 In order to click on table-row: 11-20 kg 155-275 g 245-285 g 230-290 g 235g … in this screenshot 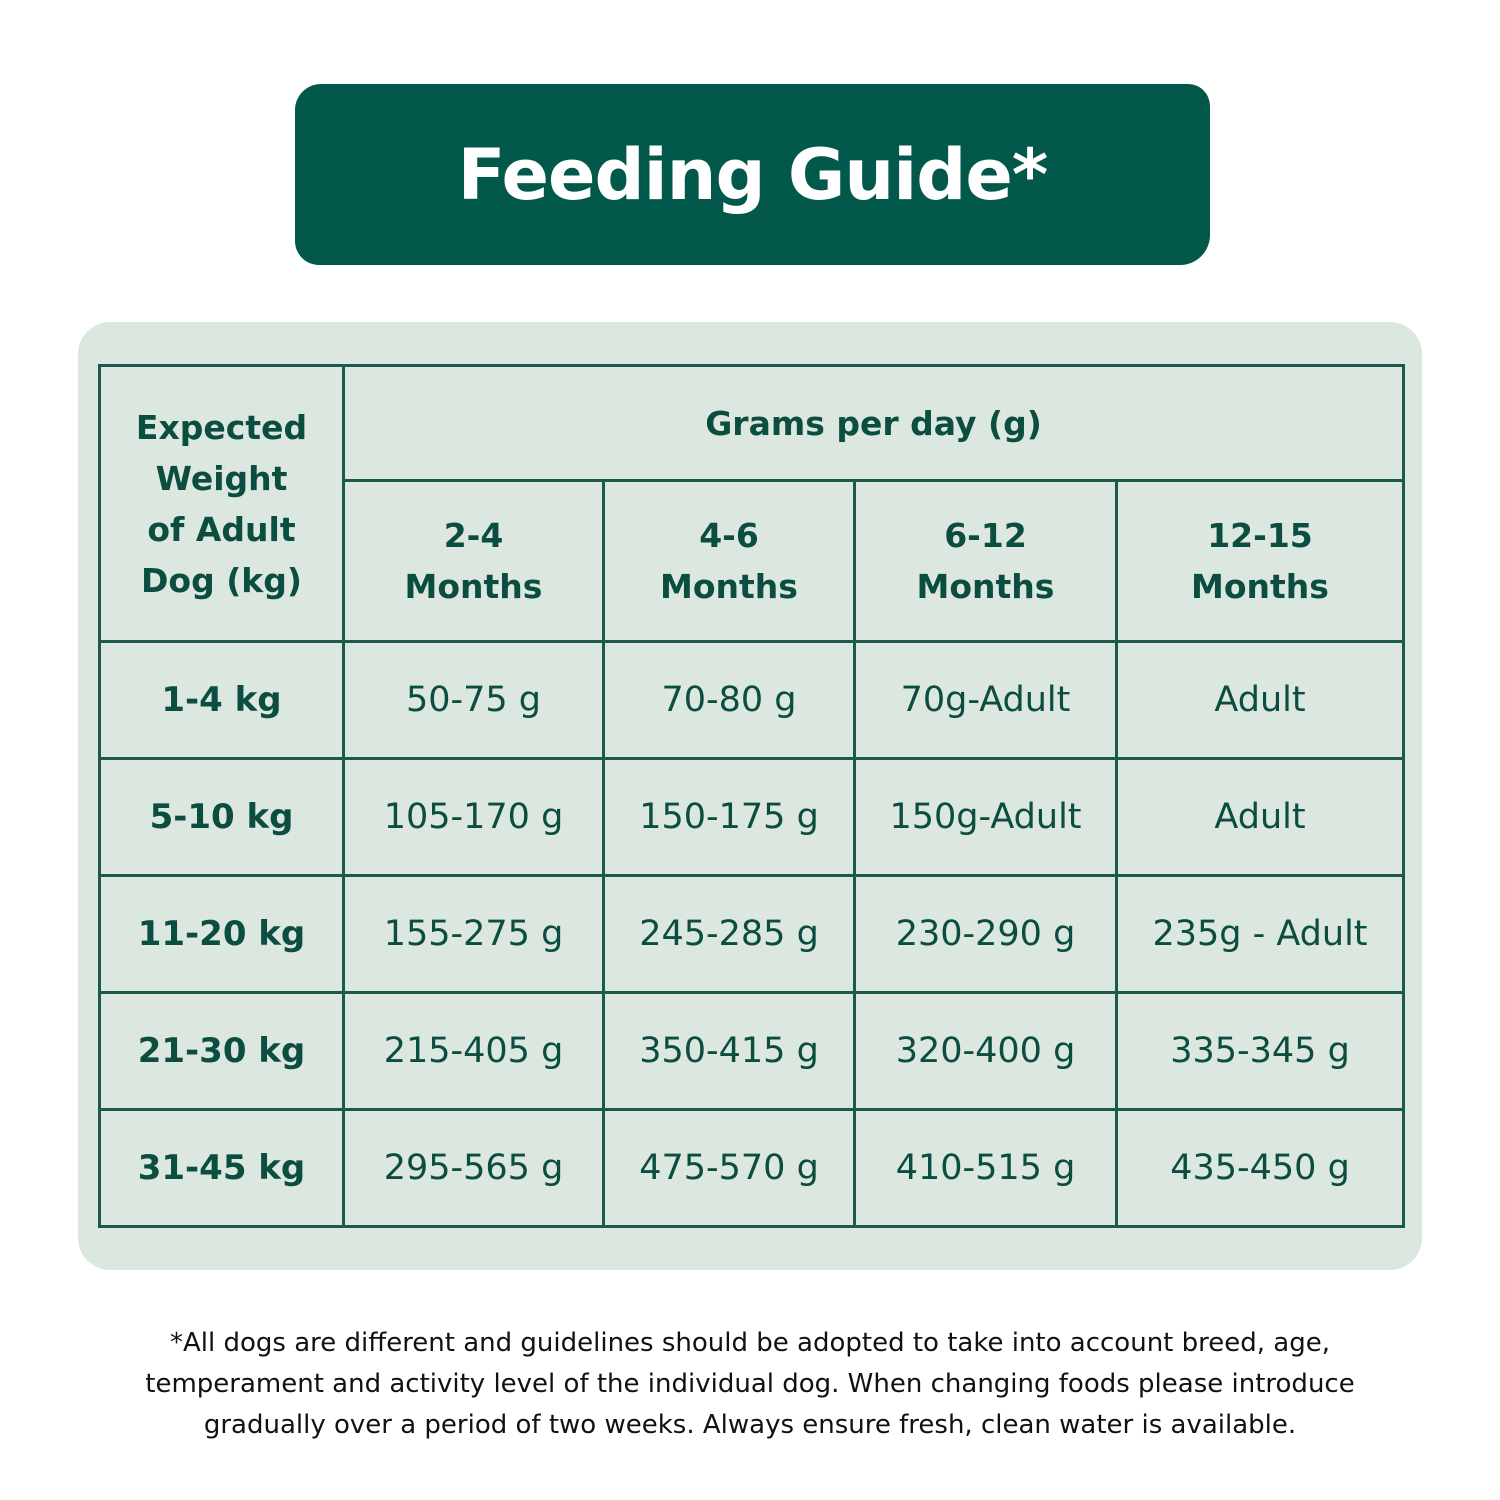, I will do `click(751, 934)`.